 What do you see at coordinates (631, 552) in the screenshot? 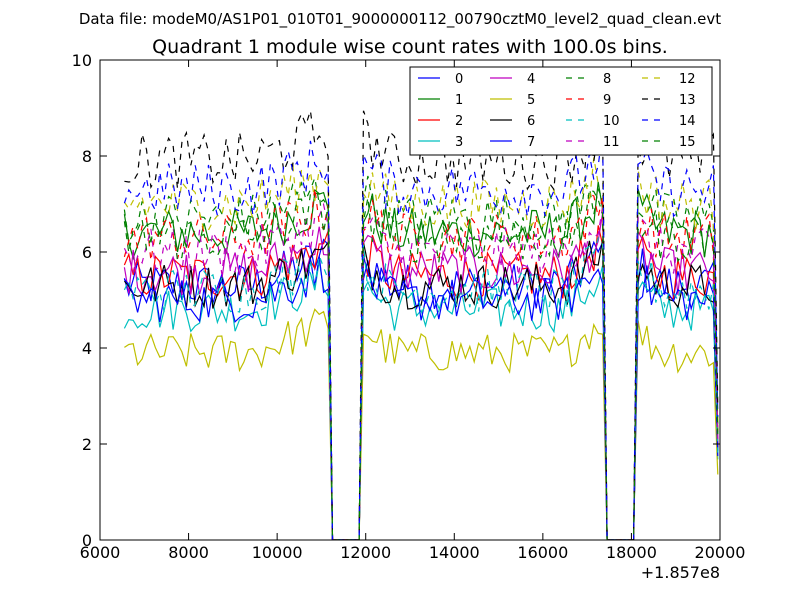
I see `x-tick-label: 18000` at bounding box center [631, 552].